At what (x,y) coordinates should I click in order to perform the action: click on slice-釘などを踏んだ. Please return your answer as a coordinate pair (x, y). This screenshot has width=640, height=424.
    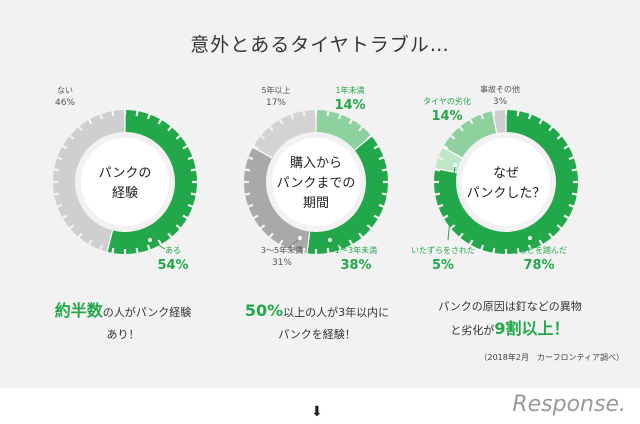
    Looking at the image, I should click on (506, 182).